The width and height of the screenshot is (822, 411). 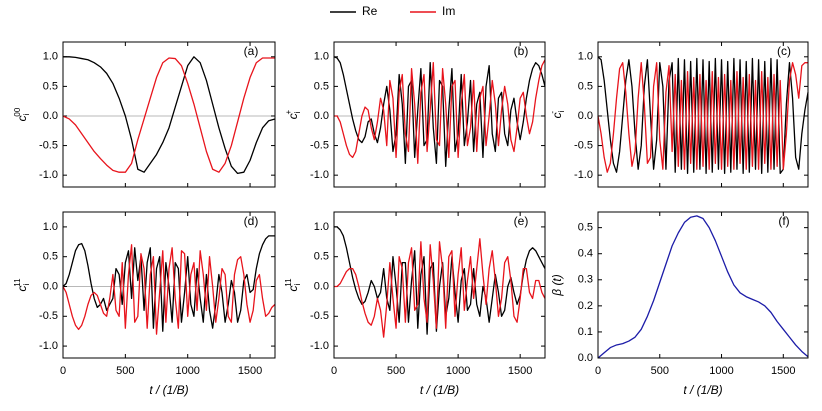 I want to click on y-axis-label: ci-, so click(x=557, y=114).